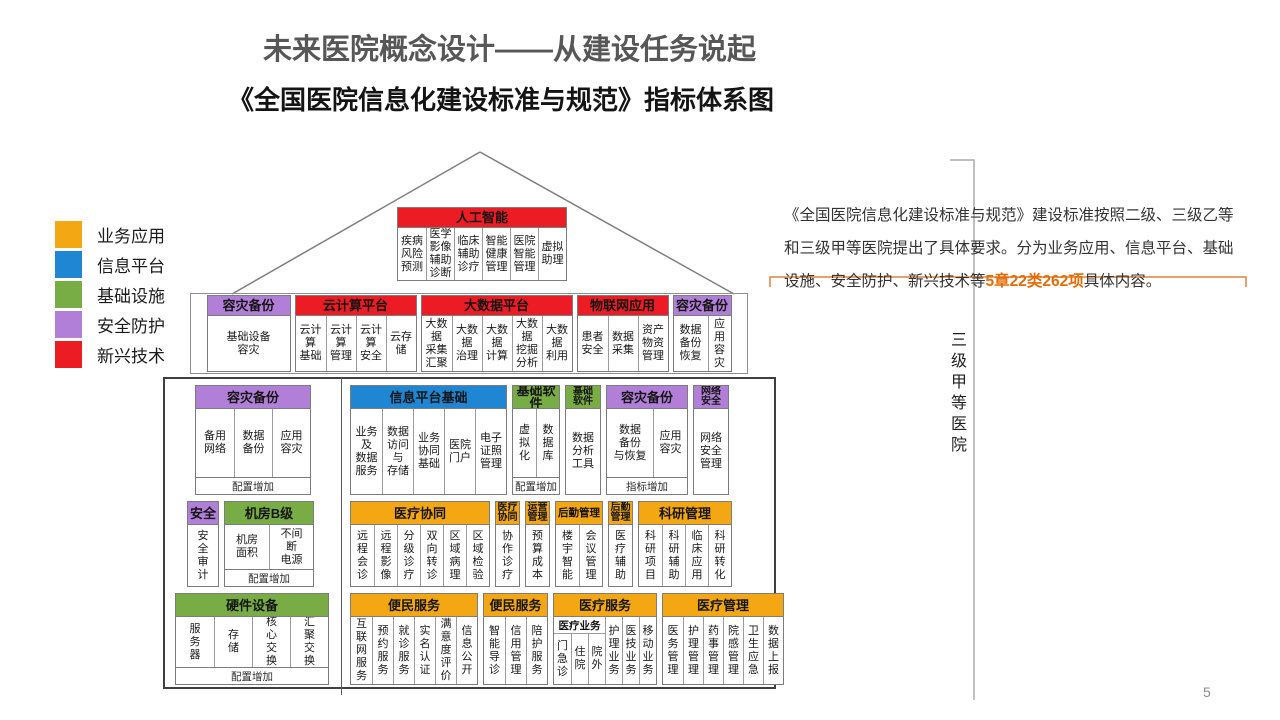 This screenshot has width=1280, height=720. I want to click on item-cell: 网络 安全 管理, so click(711, 451).